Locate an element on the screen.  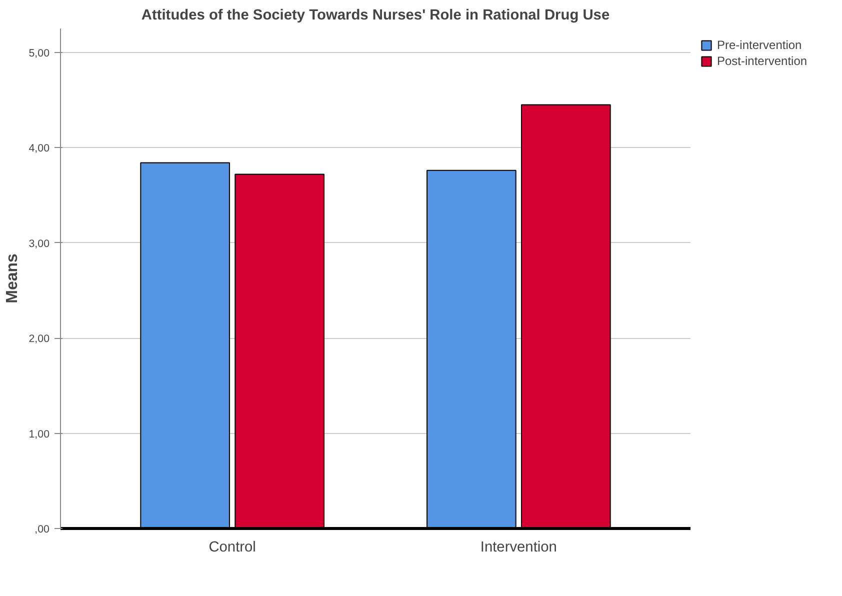
y-tick-label: 4,00 is located at coordinates (39, 148).